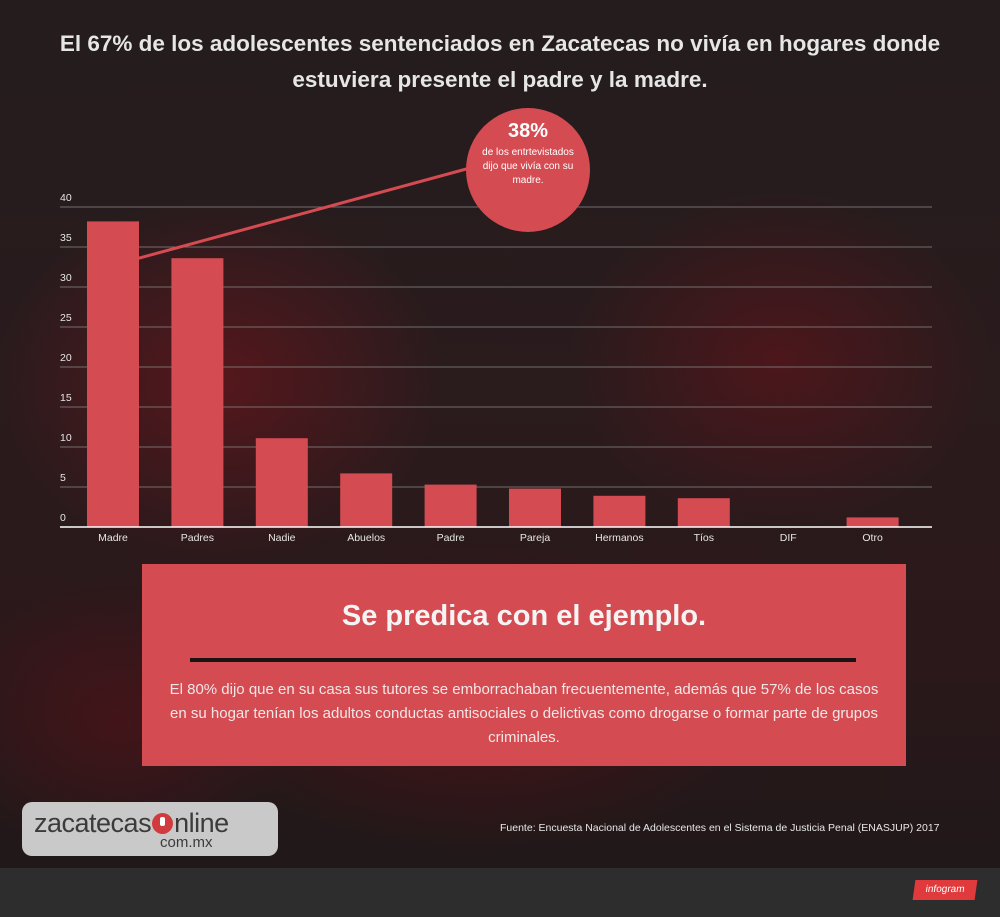  What do you see at coordinates (366, 538) in the screenshot?
I see `x-tick-label: Abuelos` at bounding box center [366, 538].